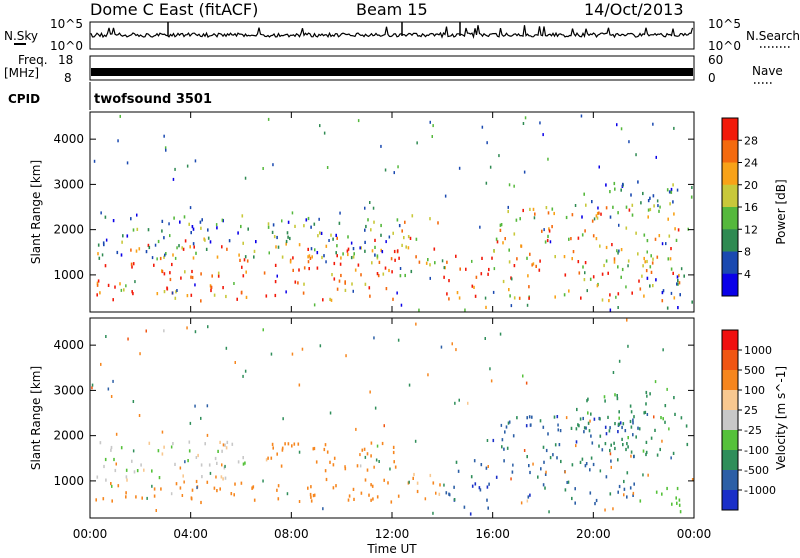 This screenshot has height=558, width=800. Describe the element at coordinates (634, 9) in the screenshot. I see `date-title: 14/Oct/2013` at that location.